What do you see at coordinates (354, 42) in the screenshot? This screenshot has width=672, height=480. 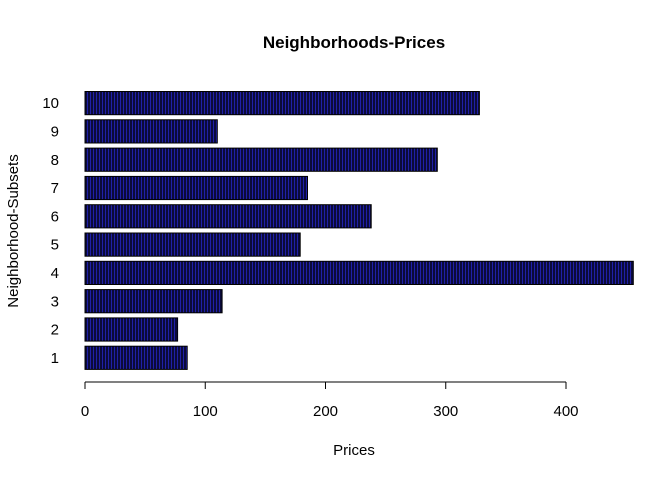 I see `chart-title: Neighborhoods-Prices` at bounding box center [354, 42].